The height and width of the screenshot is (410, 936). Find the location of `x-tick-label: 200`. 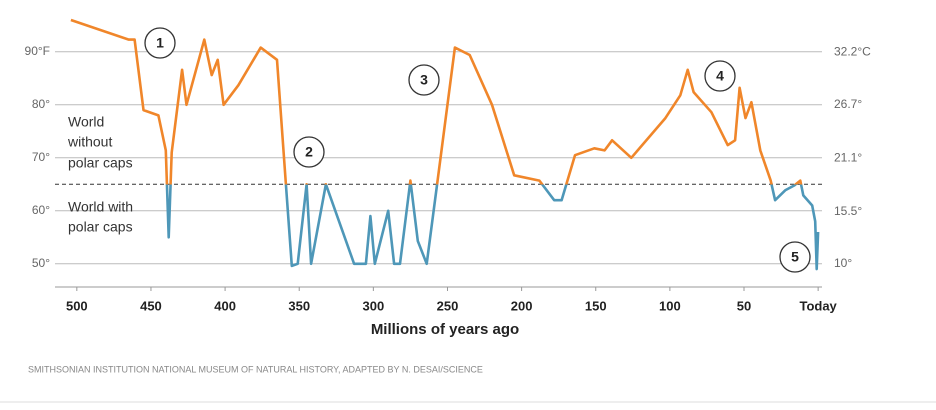

x-tick-label: 200 is located at coordinates (522, 305).